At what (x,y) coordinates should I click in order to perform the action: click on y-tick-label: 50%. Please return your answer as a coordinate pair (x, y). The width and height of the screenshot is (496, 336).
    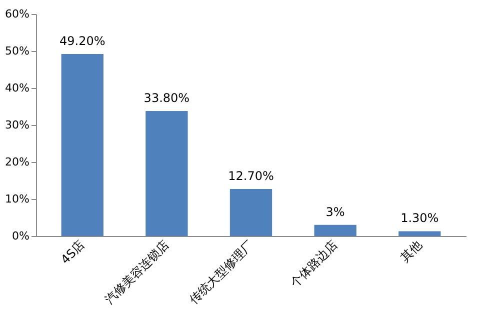
    Looking at the image, I should click on (17, 51).